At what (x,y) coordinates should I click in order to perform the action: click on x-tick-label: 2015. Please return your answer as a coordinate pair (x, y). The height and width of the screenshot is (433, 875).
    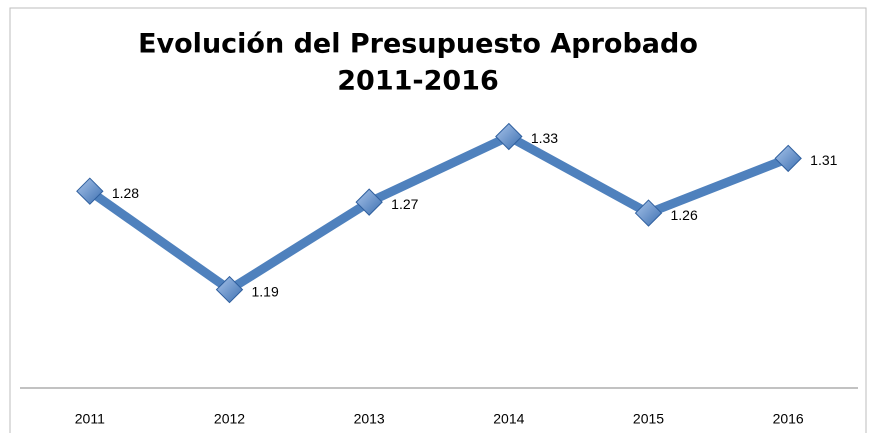
    Looking at the image, I should click on (648, 419).